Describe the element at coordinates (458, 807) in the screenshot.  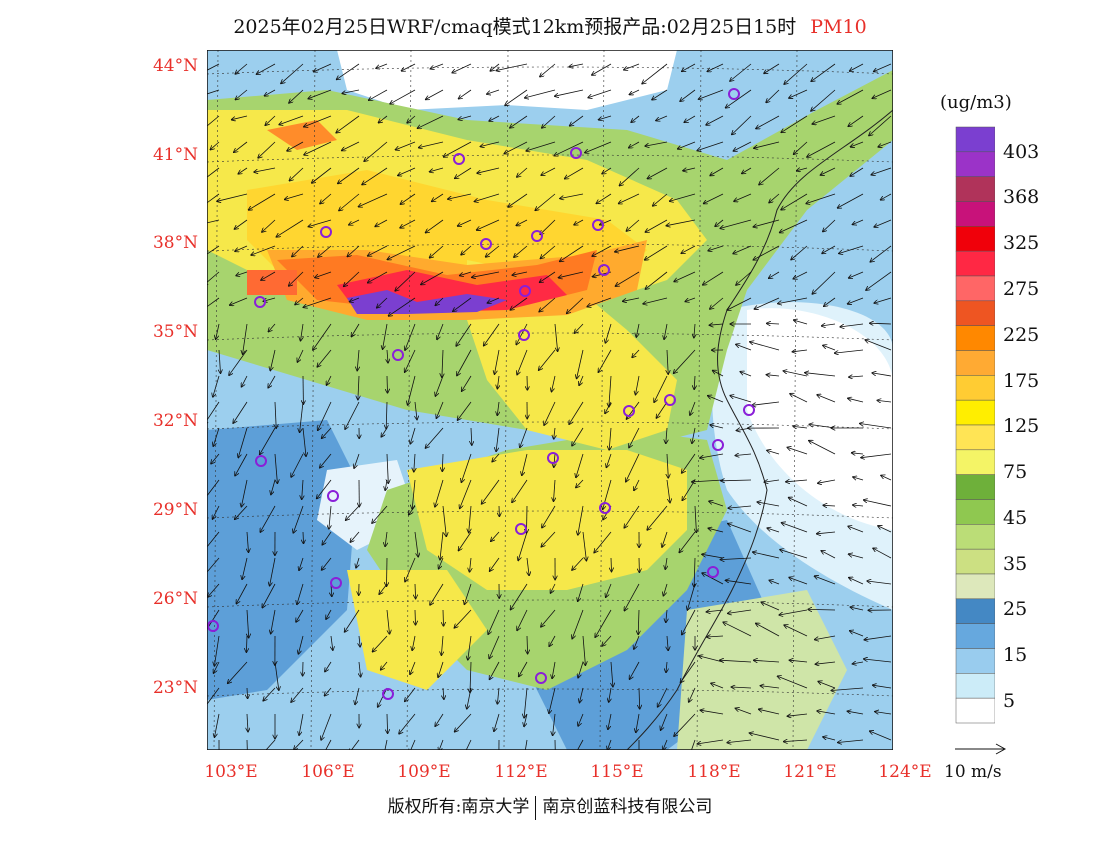
I see `footer-left: 版权所有:南京大学` at that location.